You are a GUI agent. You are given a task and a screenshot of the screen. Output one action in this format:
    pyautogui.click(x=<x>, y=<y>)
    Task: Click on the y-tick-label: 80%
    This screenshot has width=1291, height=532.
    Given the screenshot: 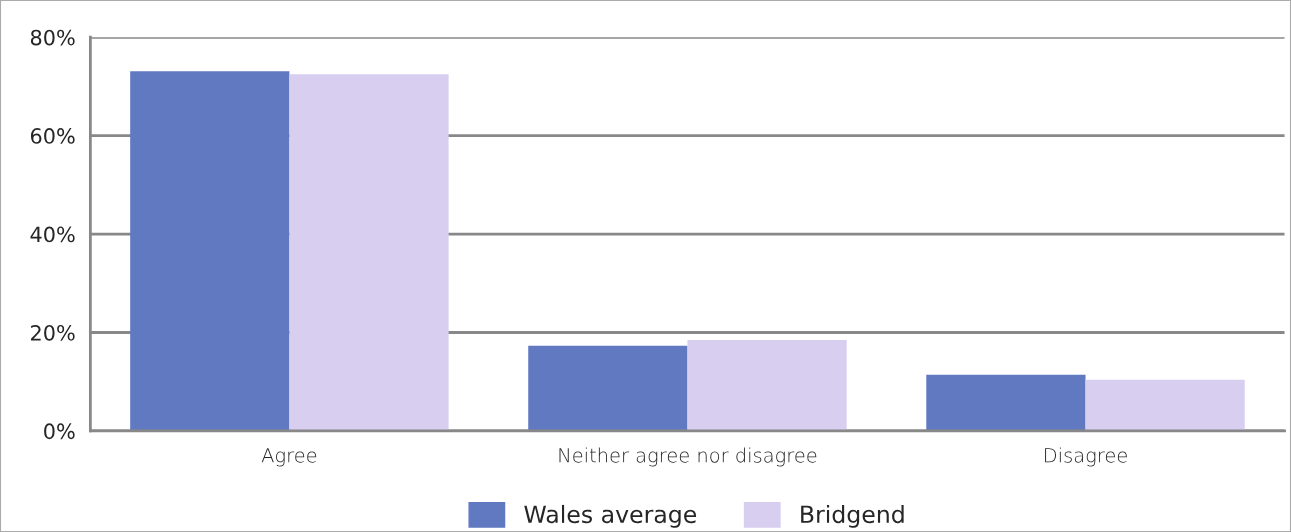 What is the action you would take?
    pyautogui.click(x=52, y=37)
    